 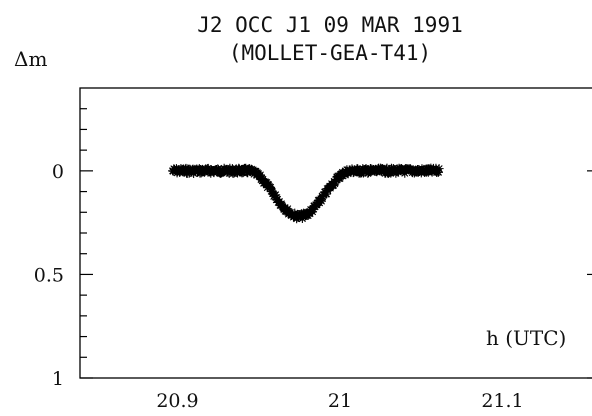 I want to click on chart-title: J2 OCC J1 09 MAR 1991, so click(x=330, y=25).